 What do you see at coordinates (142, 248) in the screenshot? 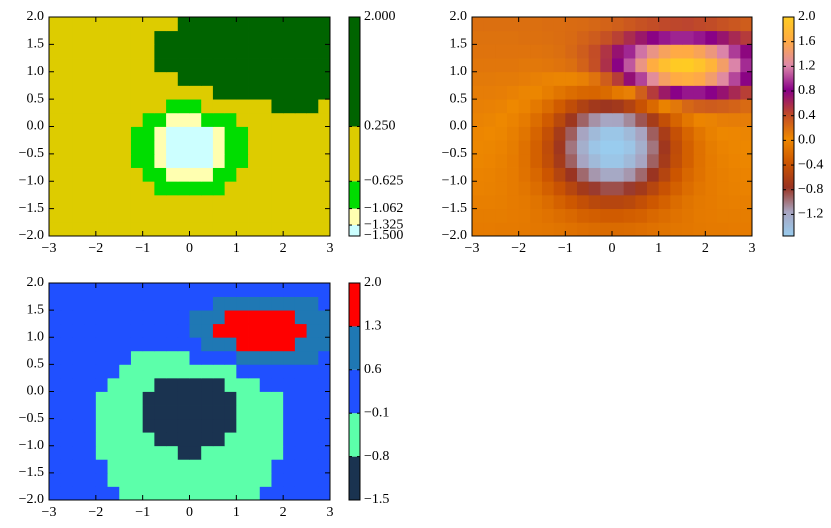
I see `x-tick-label: −1` at bounding box center [142, 248].